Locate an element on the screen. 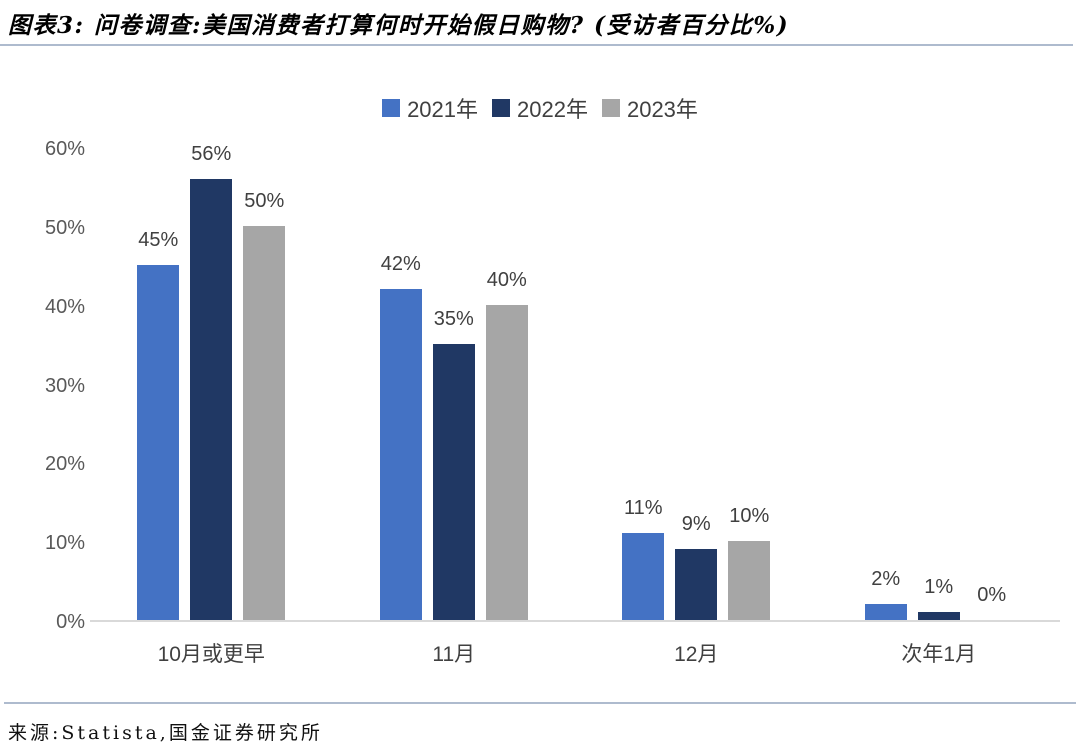 The width and height of the screenshot is (1080, 754). bar-column: 1% is located at coordinates (938, 598).